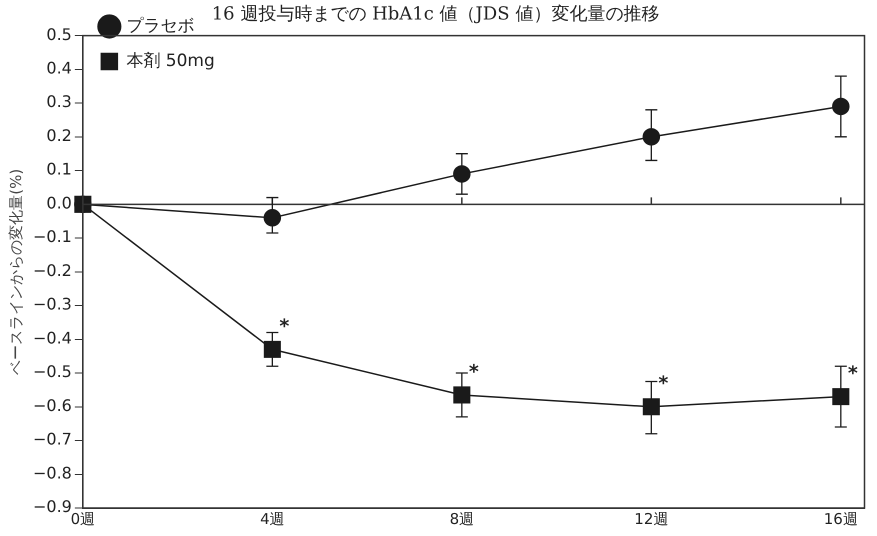 The image size is (877, 536). Describe the element at coordinates (59, 202) in the screenshot. I see `y-tick-label: 0.0` at that location.